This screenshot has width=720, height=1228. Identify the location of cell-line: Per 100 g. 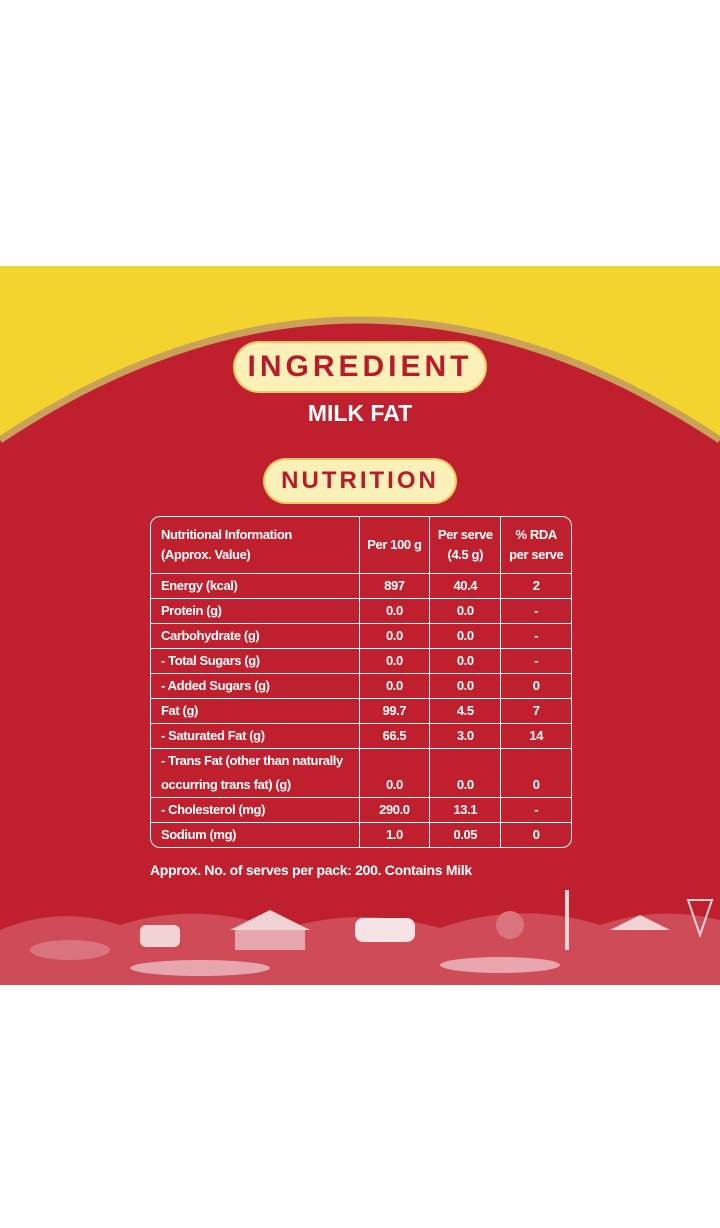
(394, 544).